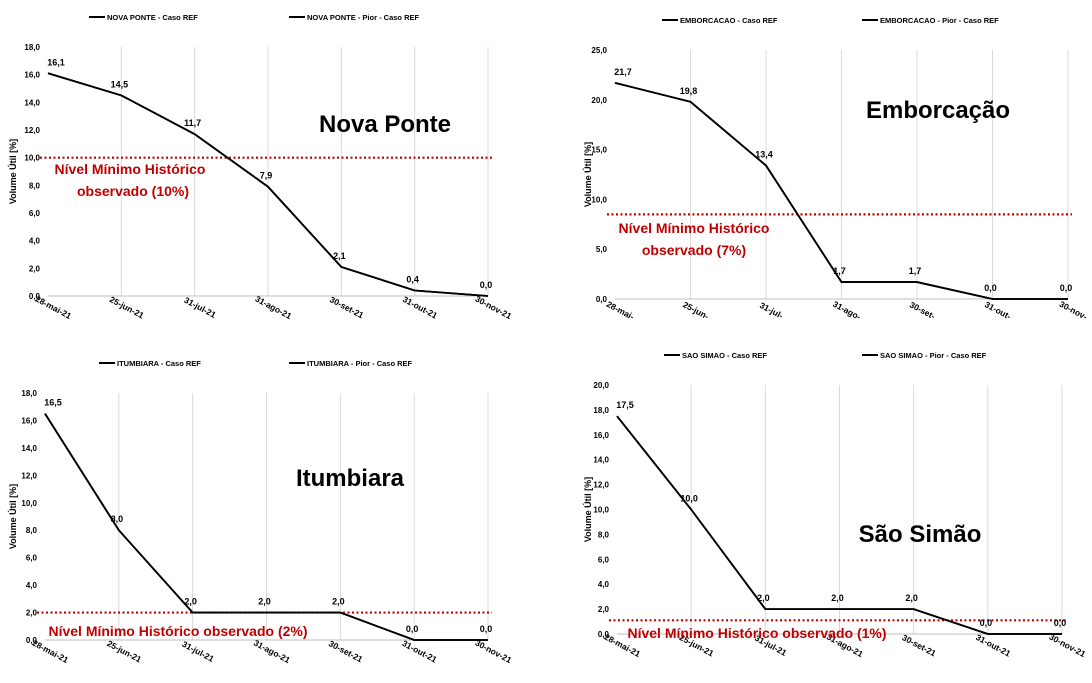  I want to click on x-tick-label: 28-mai-, so click(620, 310).